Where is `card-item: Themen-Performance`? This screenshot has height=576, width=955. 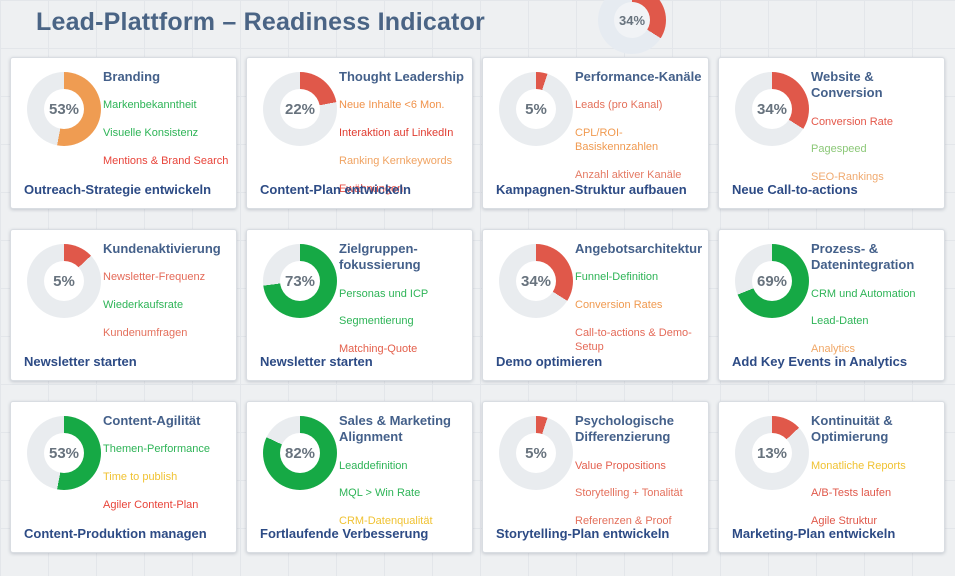 card-item: Themen-Performance is located at coordinates (156, 449).